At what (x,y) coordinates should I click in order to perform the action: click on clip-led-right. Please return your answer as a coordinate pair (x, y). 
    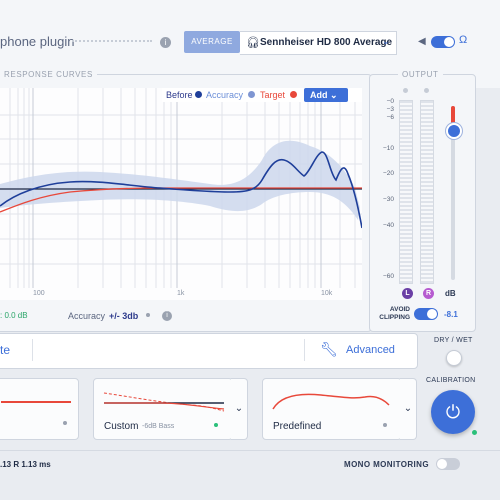
    Looking at the image, I should click on (426, 90).